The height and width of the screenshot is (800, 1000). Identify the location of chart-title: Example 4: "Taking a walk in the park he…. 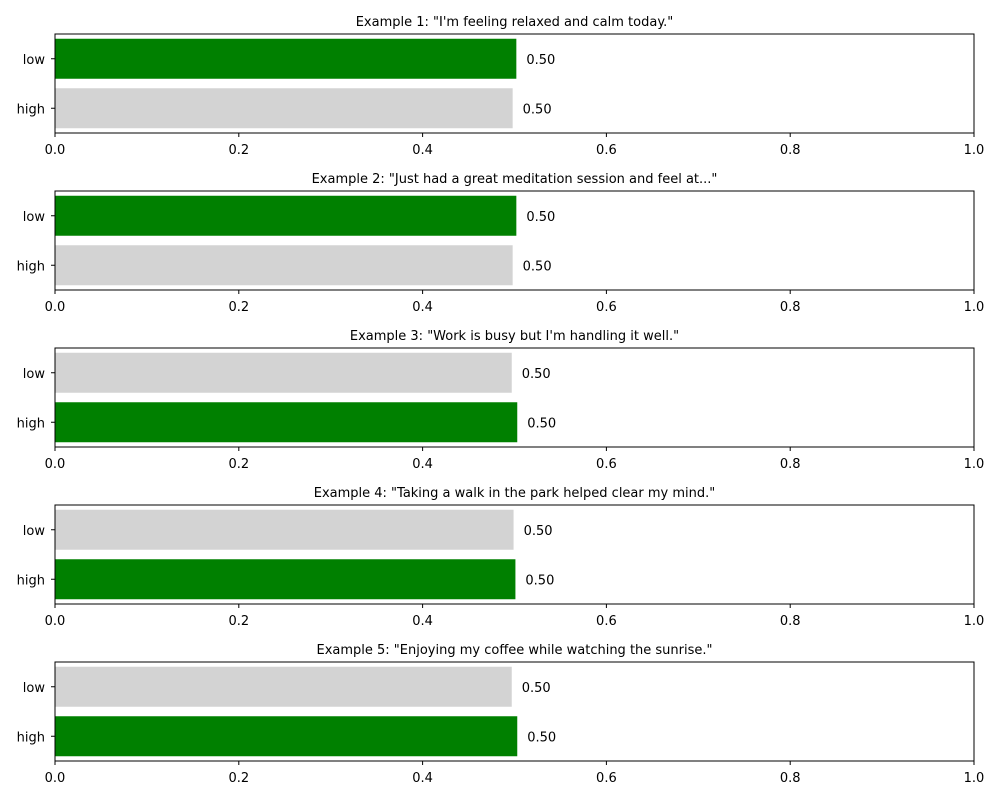
(515, 493).